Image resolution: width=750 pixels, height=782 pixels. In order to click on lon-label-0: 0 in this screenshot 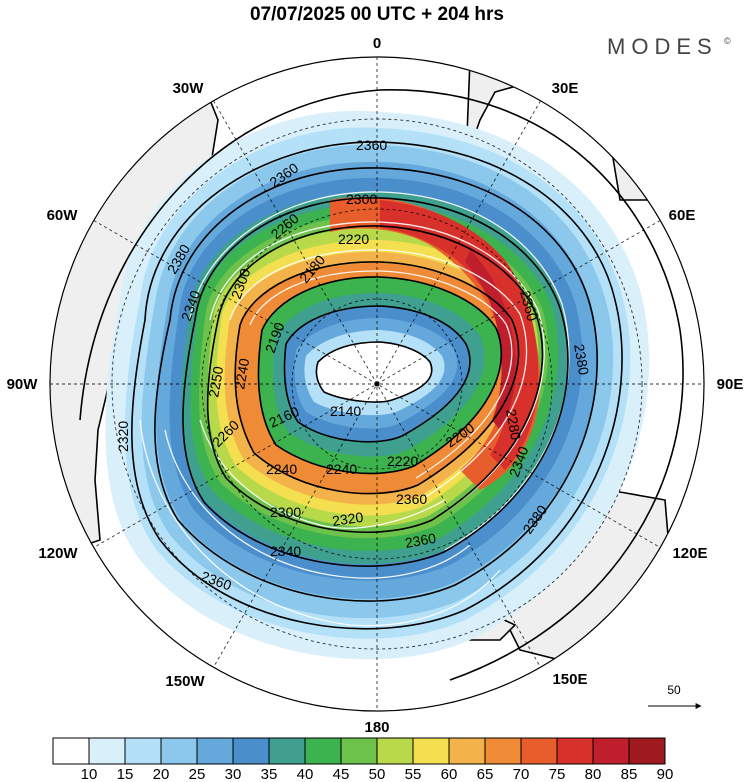, I will do `click(377, 43)`.